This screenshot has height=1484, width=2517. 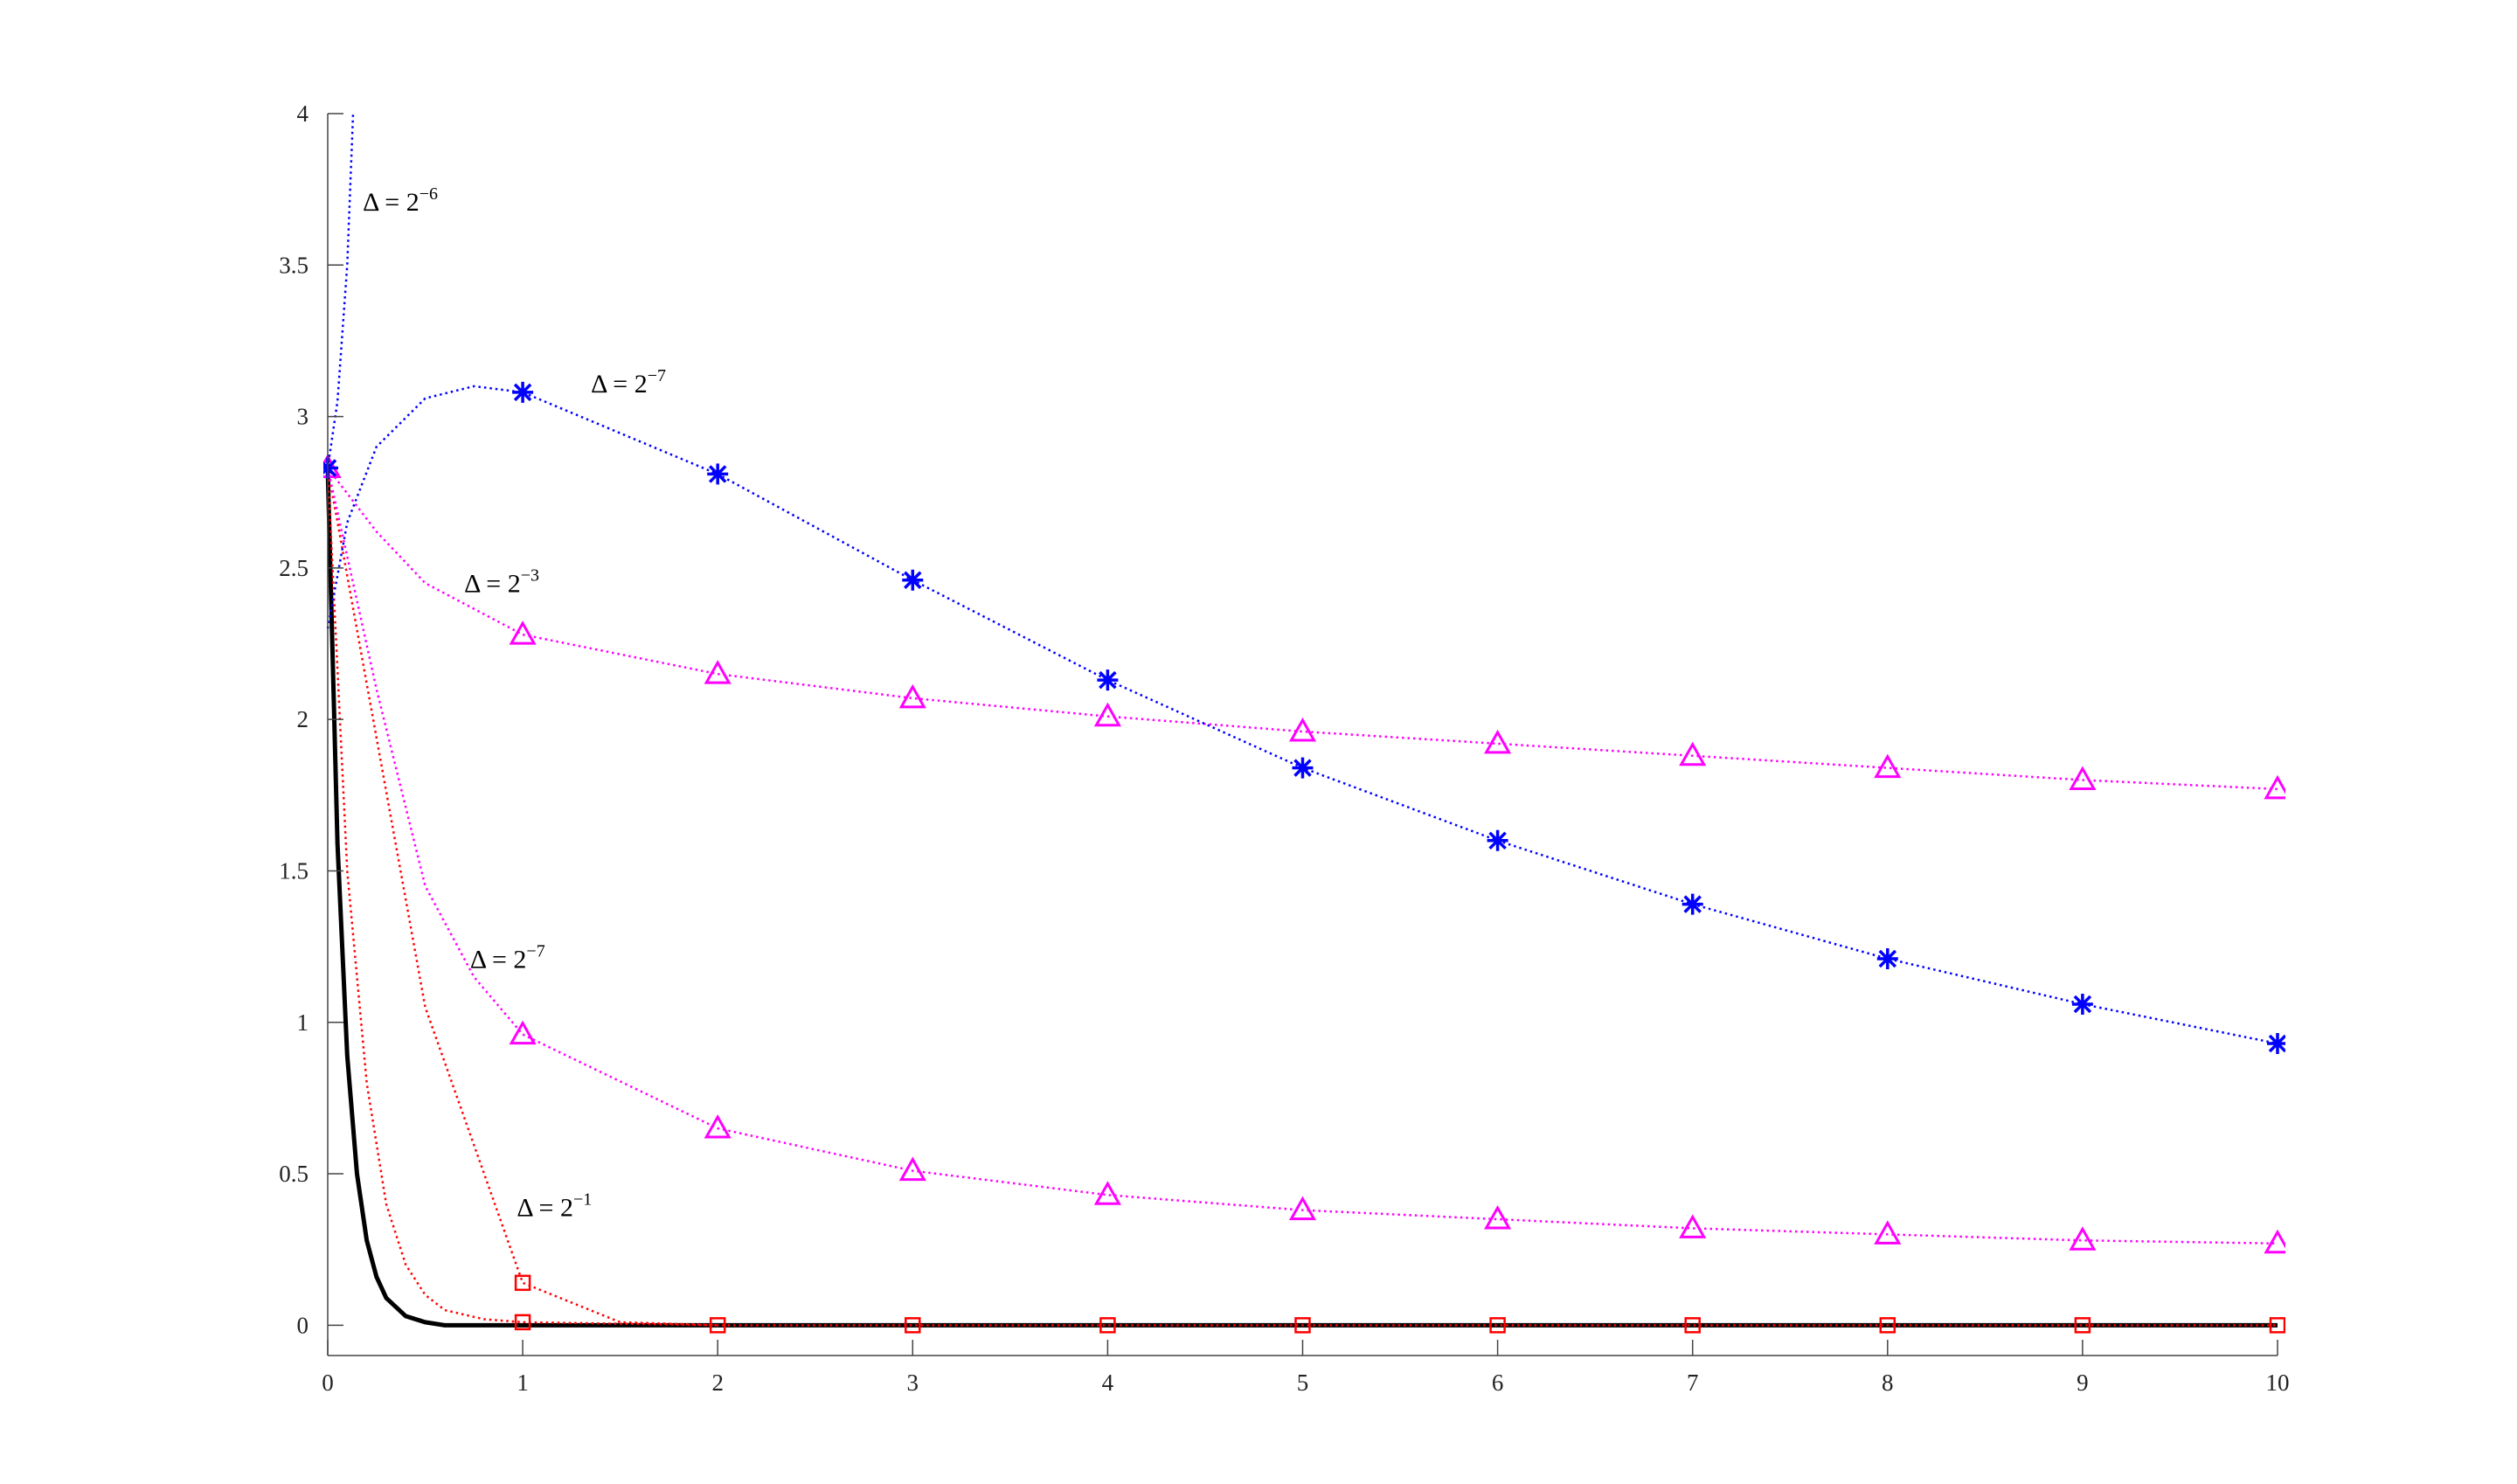 I want to click on annotation-exponent: −6, so click(x=429, y=194).